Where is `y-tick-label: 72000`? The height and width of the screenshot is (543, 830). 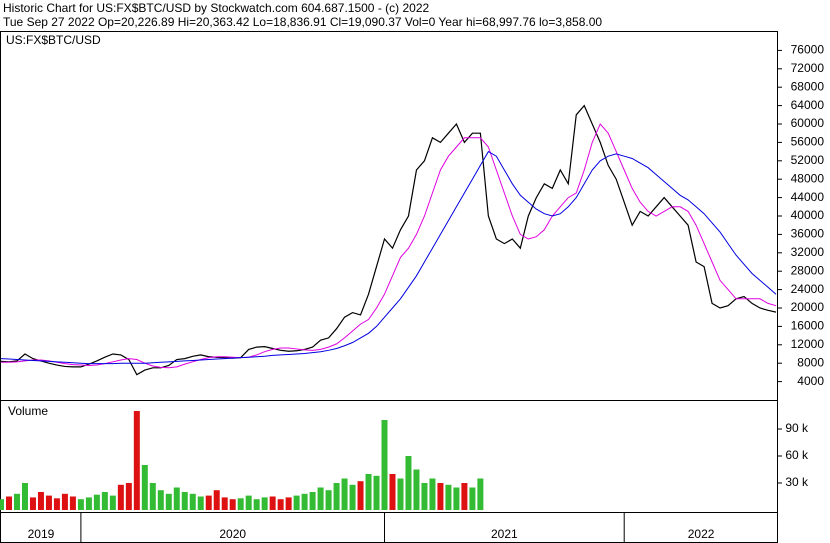
y-tick-label: 72000 is located at coordinates (808, 68).